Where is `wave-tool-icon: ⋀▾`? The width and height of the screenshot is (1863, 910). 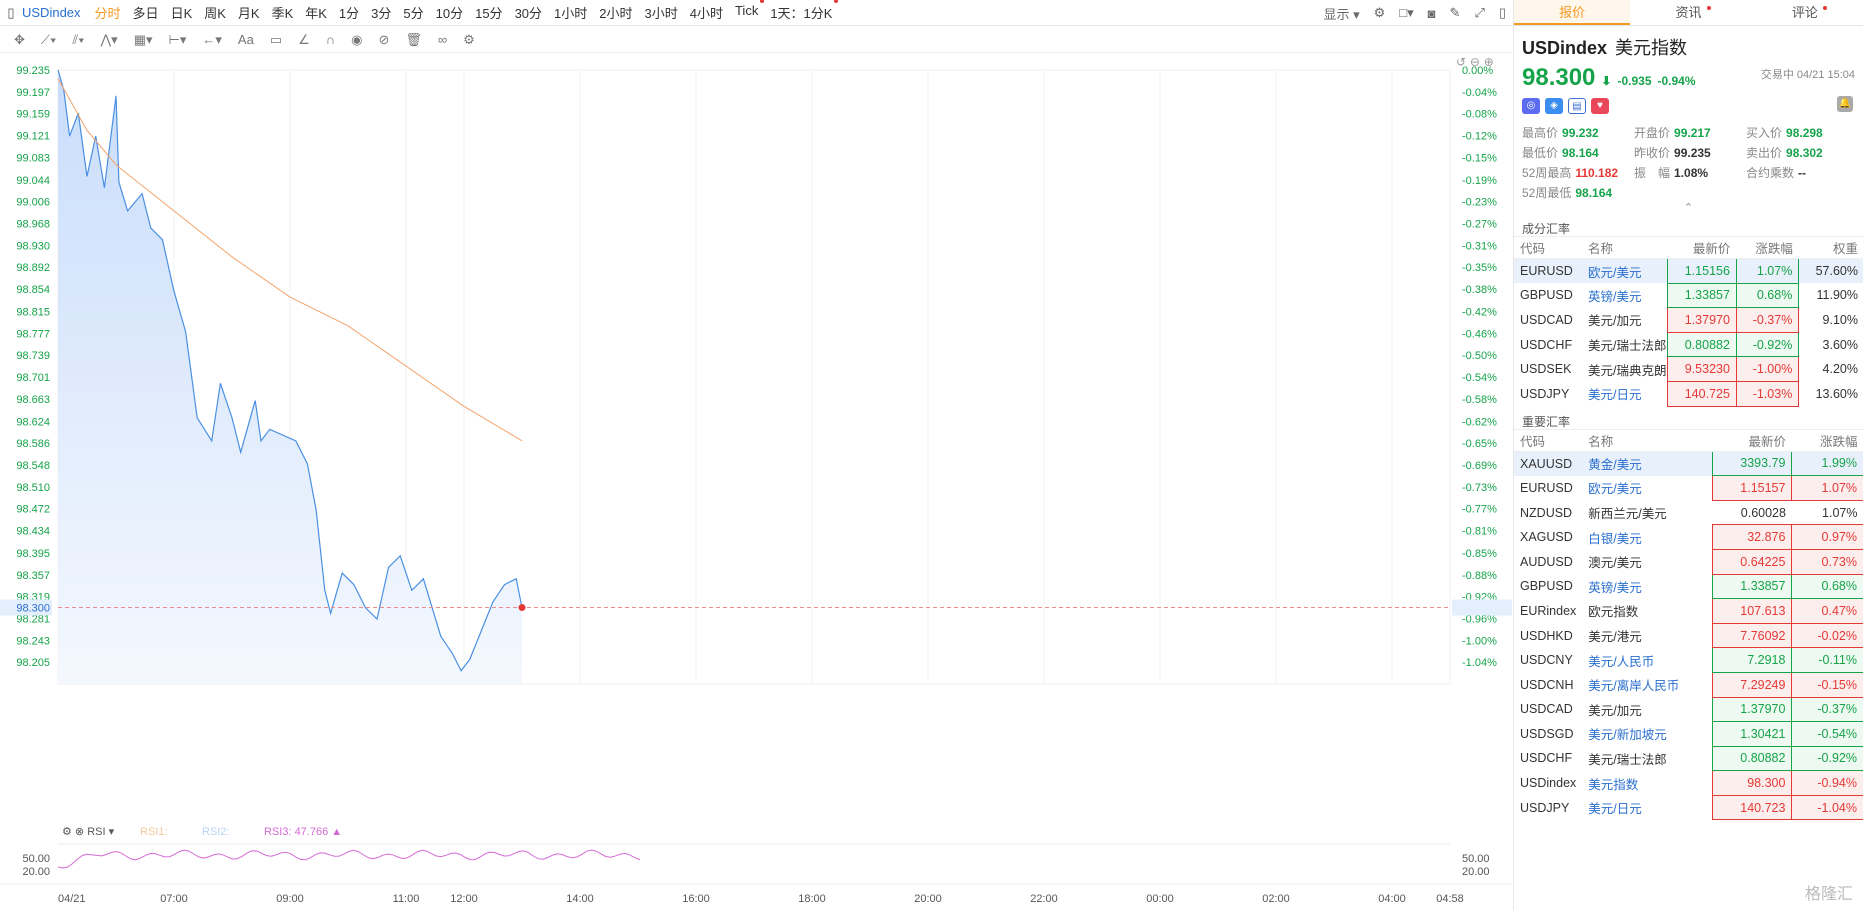
wave-tool-icon: ⋀▾ is located at coordinates (109, 39).